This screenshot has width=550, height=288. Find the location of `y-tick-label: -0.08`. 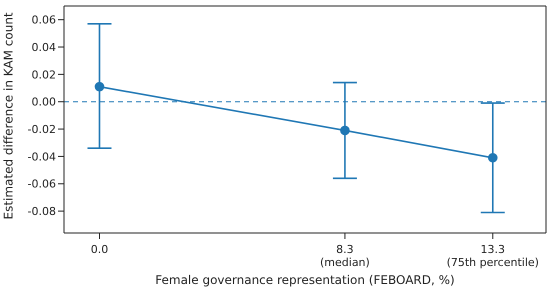

y-tick-label: -0.08 is located at coordinates (42, 211).